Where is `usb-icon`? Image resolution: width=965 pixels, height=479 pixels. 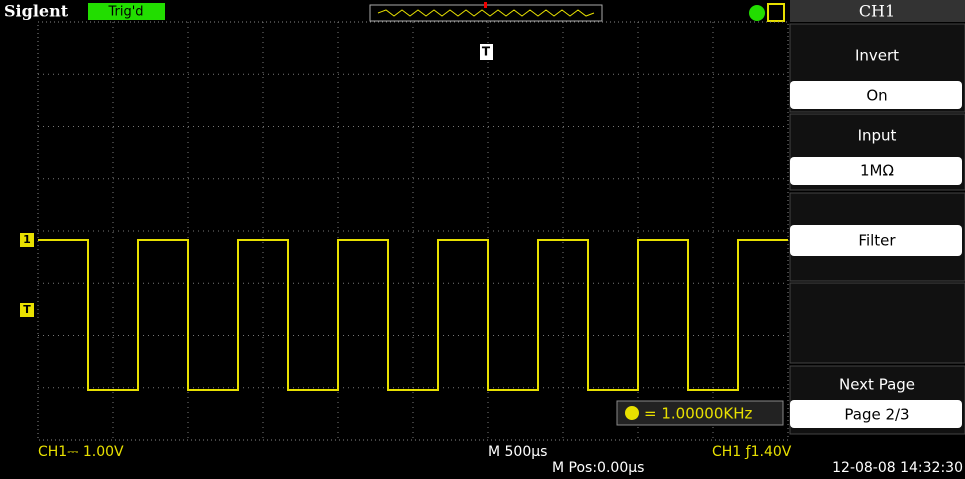 usb-icon is located at coordinates (757, 13).